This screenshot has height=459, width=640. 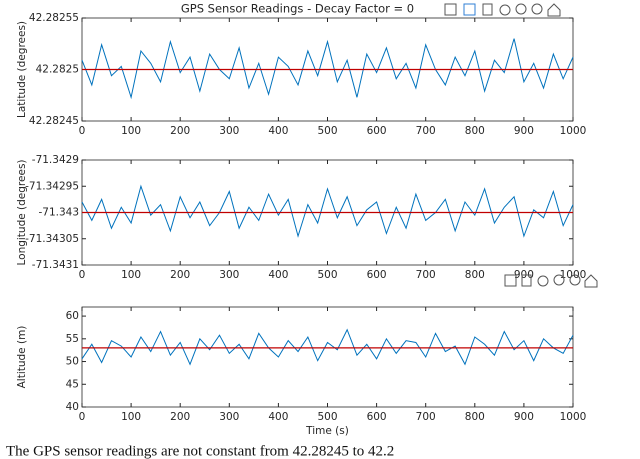 What do you see at coordinates (52, 186) in the screenshot?
I see `y-tick-label: -71.34295` at bounding box center [52, 186].